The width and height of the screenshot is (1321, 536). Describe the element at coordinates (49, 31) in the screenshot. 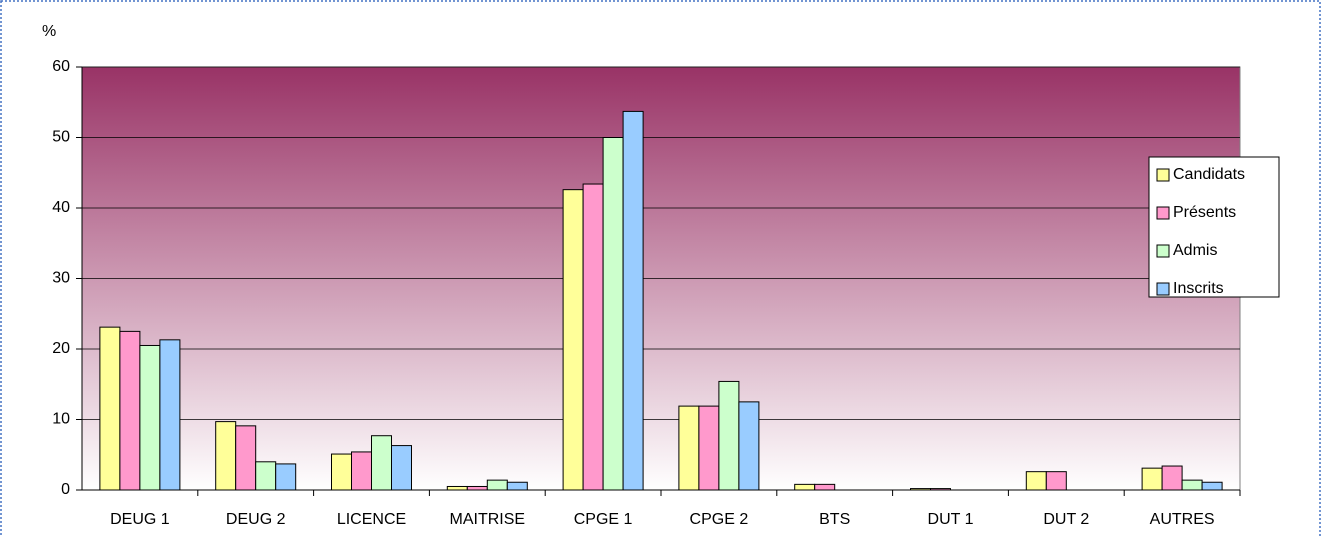

I see `y-axis-label: %` at that location.